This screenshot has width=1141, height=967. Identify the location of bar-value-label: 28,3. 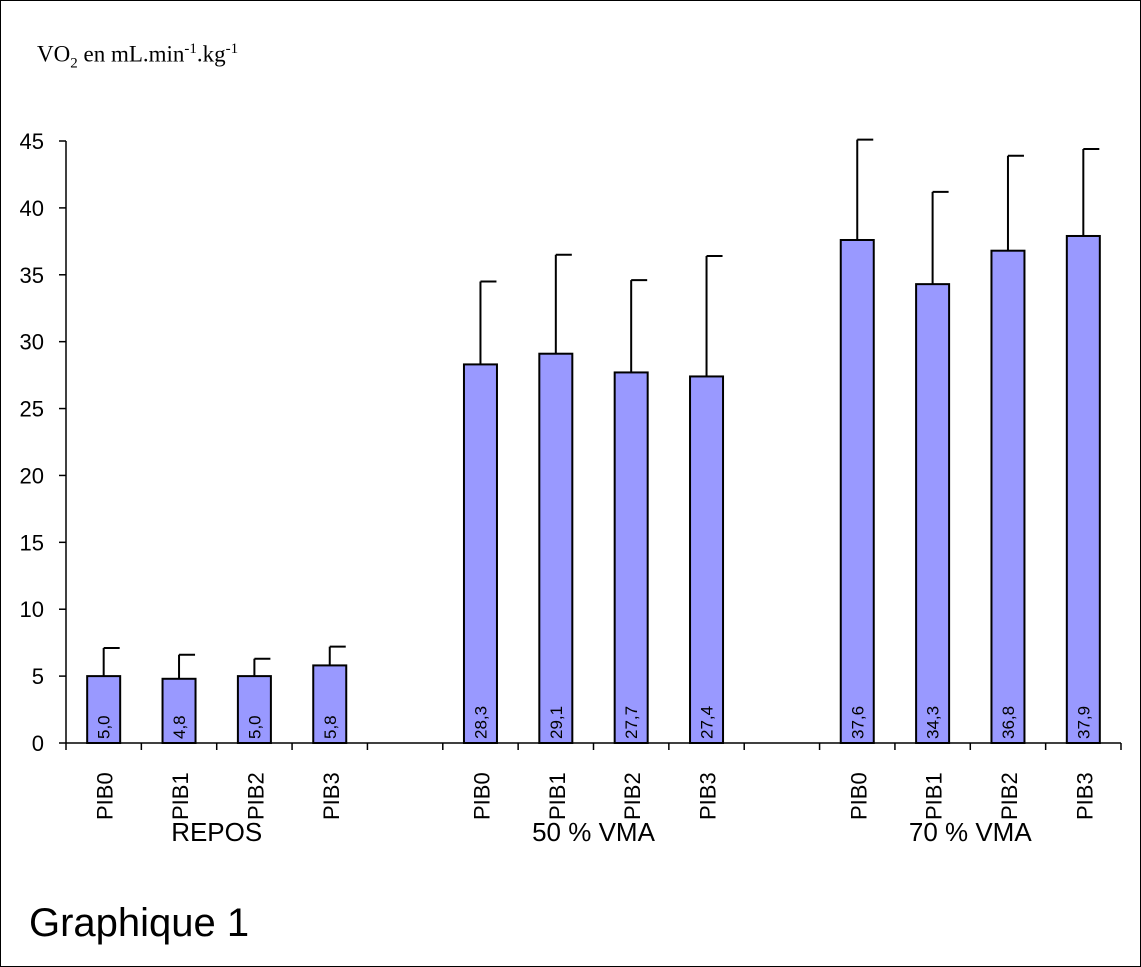
(480, 722).